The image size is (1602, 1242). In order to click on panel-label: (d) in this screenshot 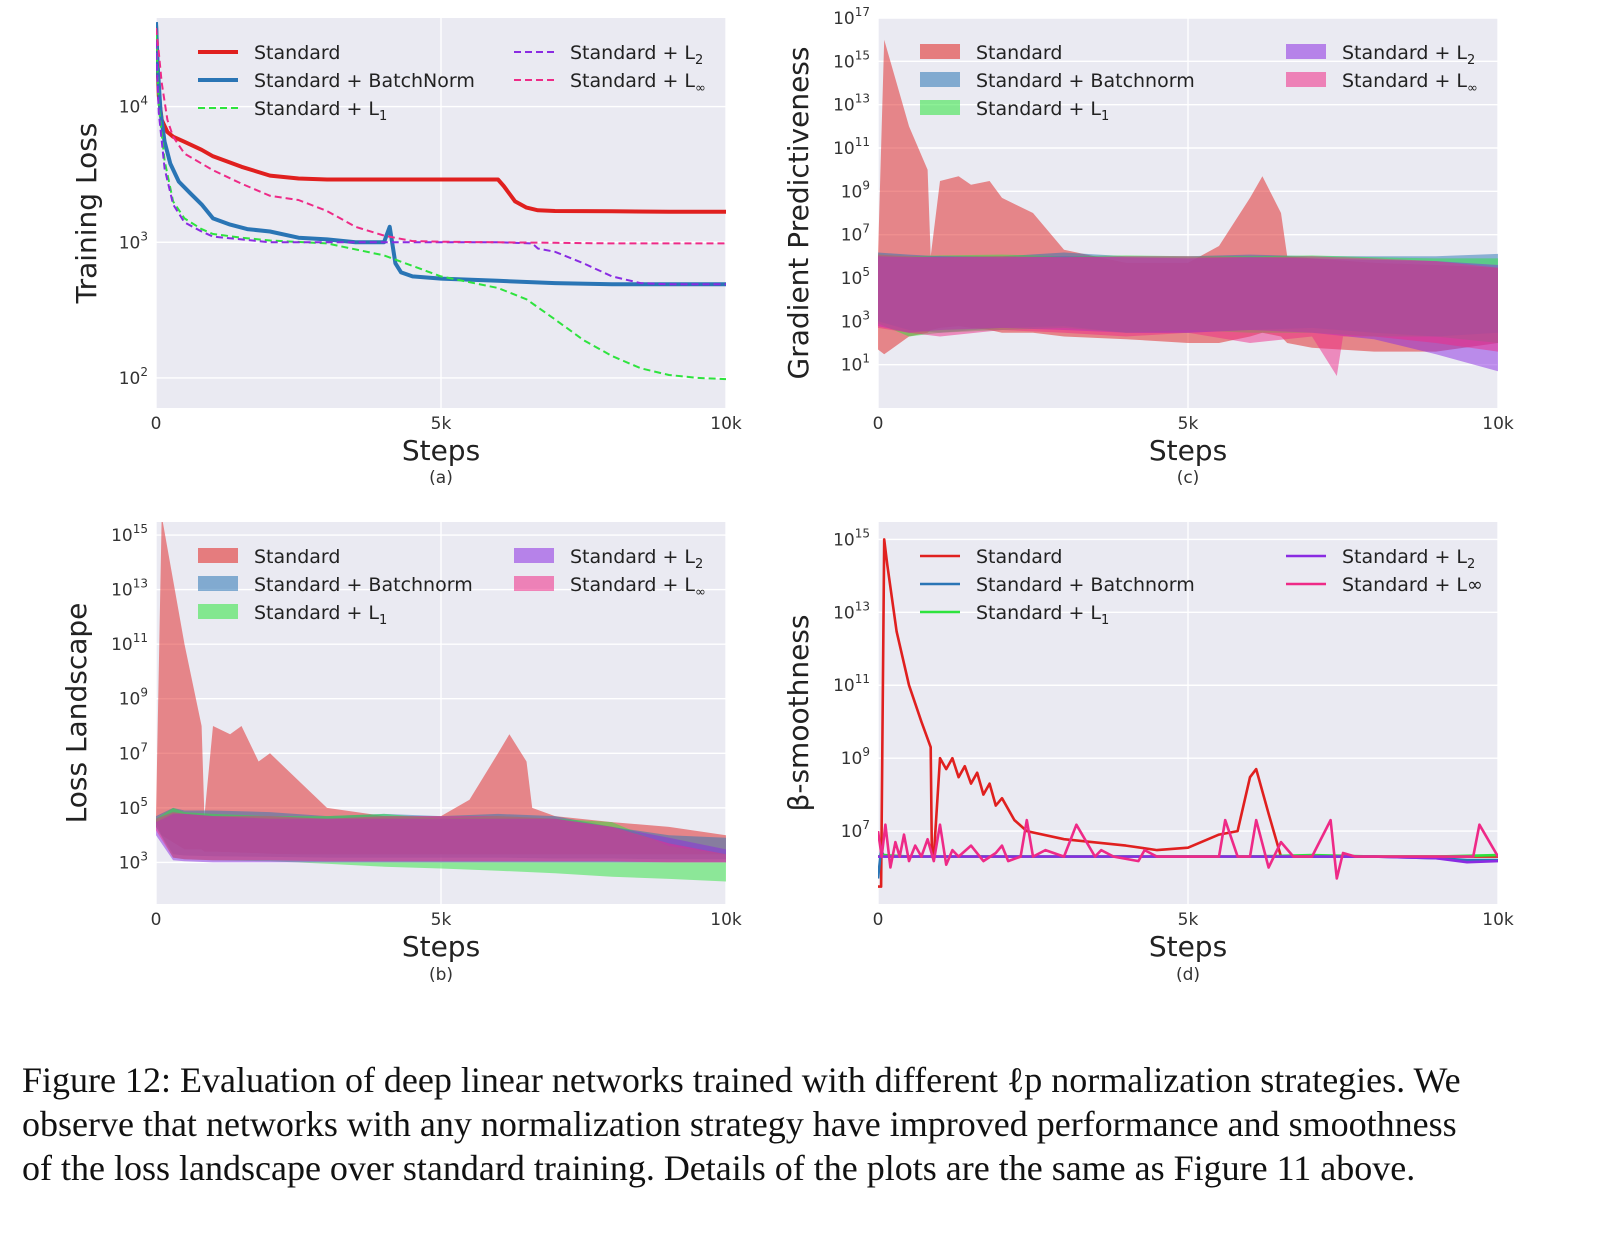, I will do `click(1188, 975)`.